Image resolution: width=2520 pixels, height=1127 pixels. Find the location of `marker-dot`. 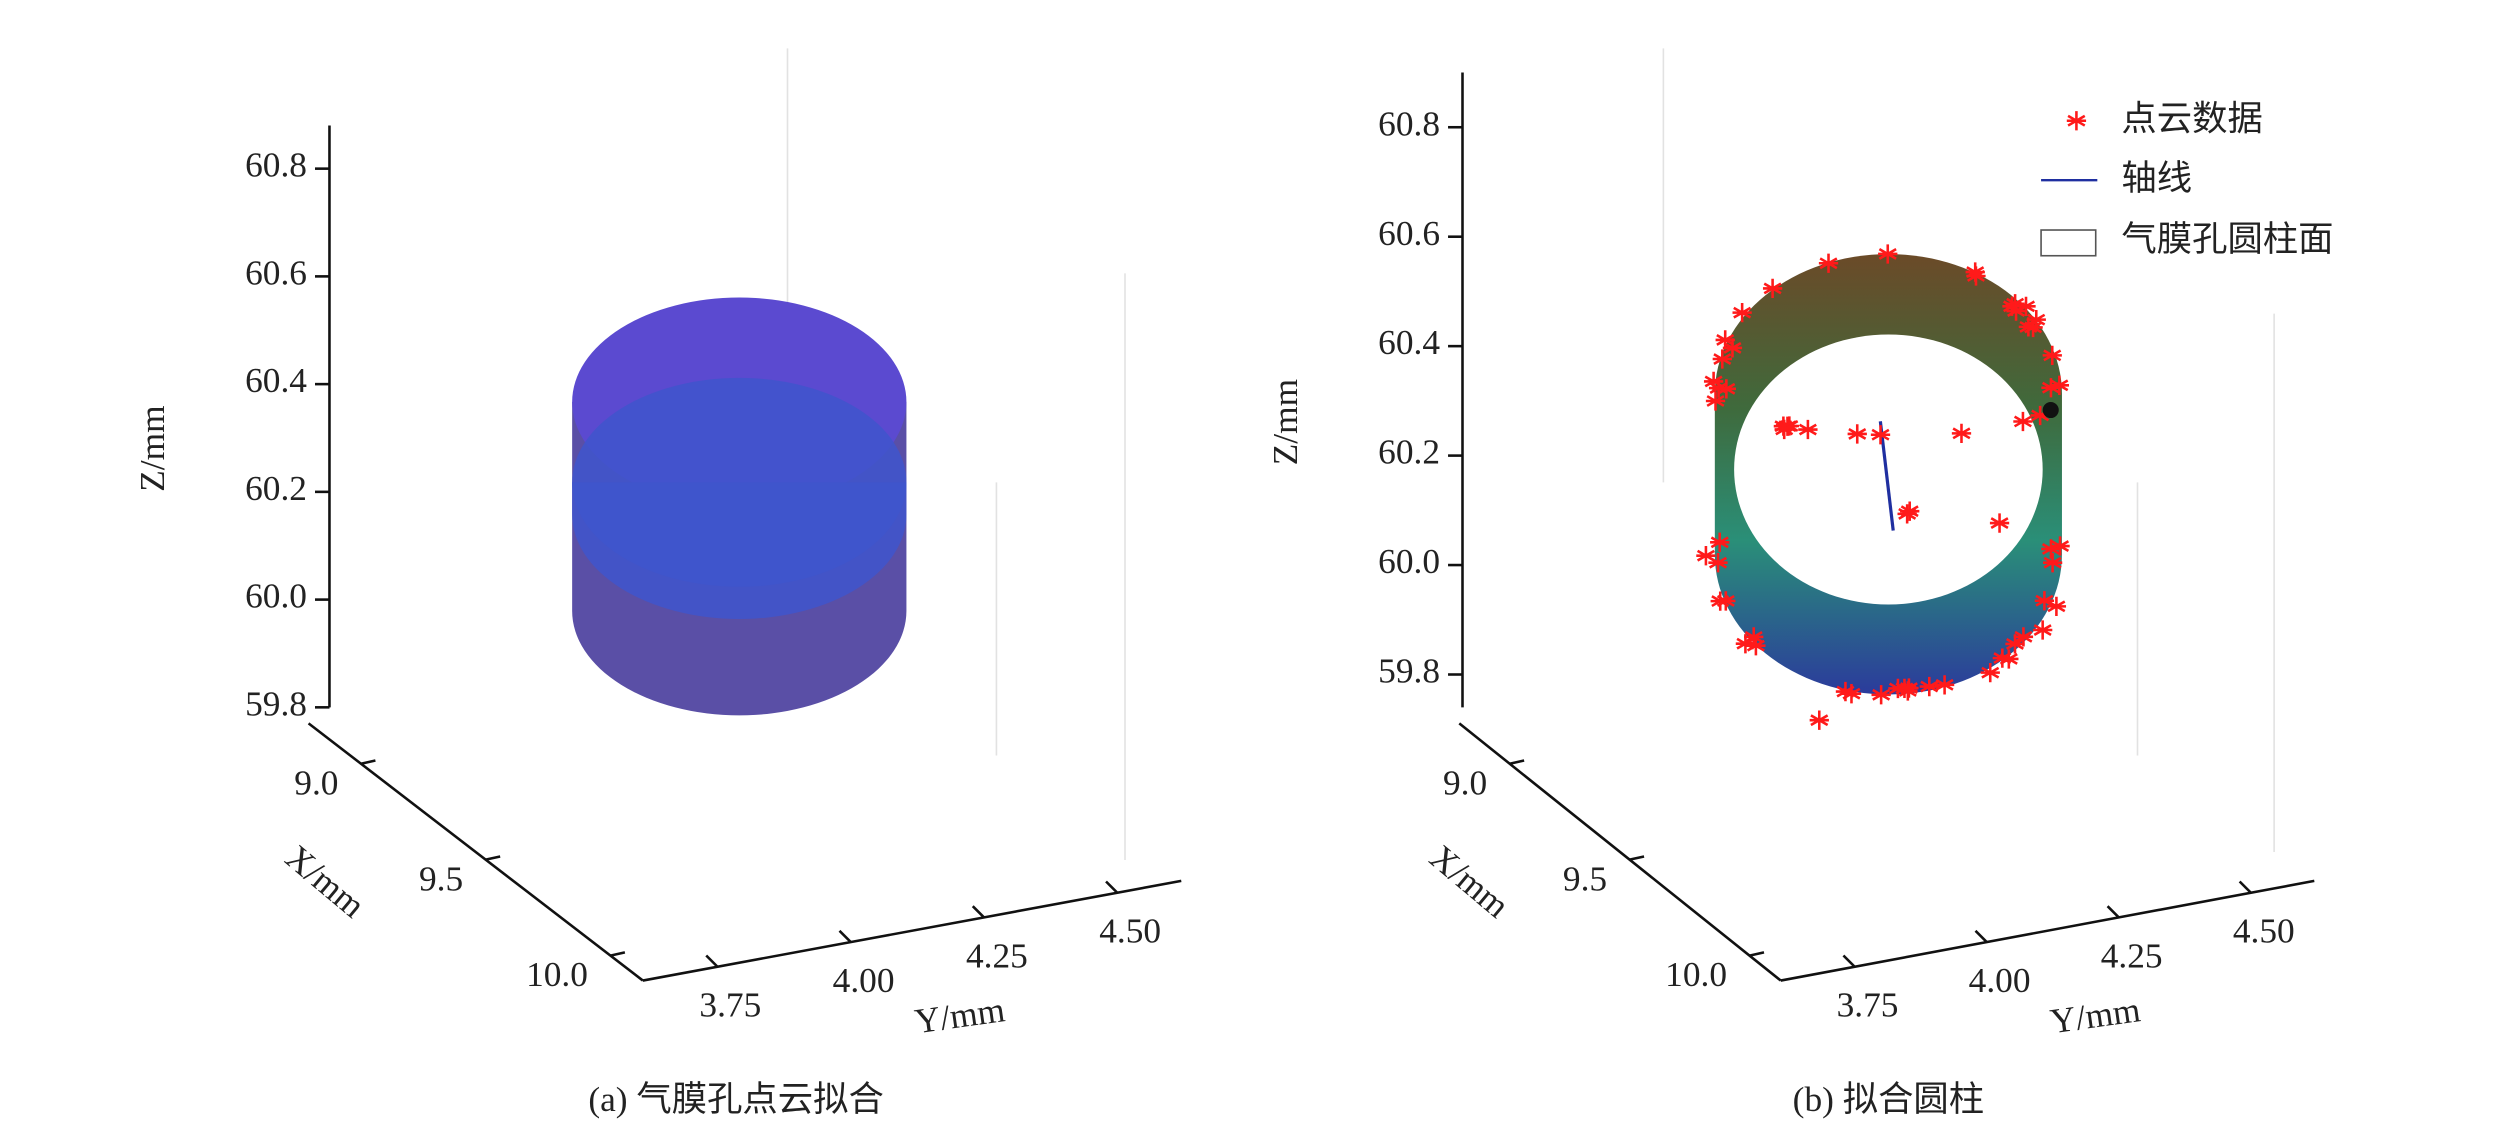

marker-dot is located at coordinates (2050, 410).